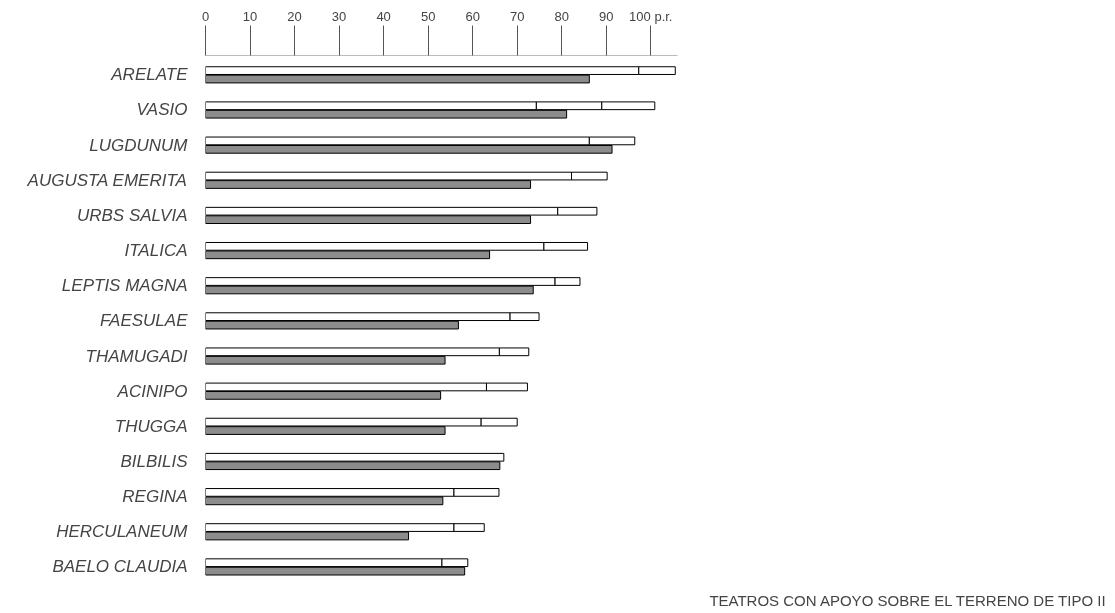 This screenshot has width=1115, height=613. What do you see at coordinates (428, 16) in the screenshot?
I see `x-tick-label: 50` at bounding box center [428, 16].